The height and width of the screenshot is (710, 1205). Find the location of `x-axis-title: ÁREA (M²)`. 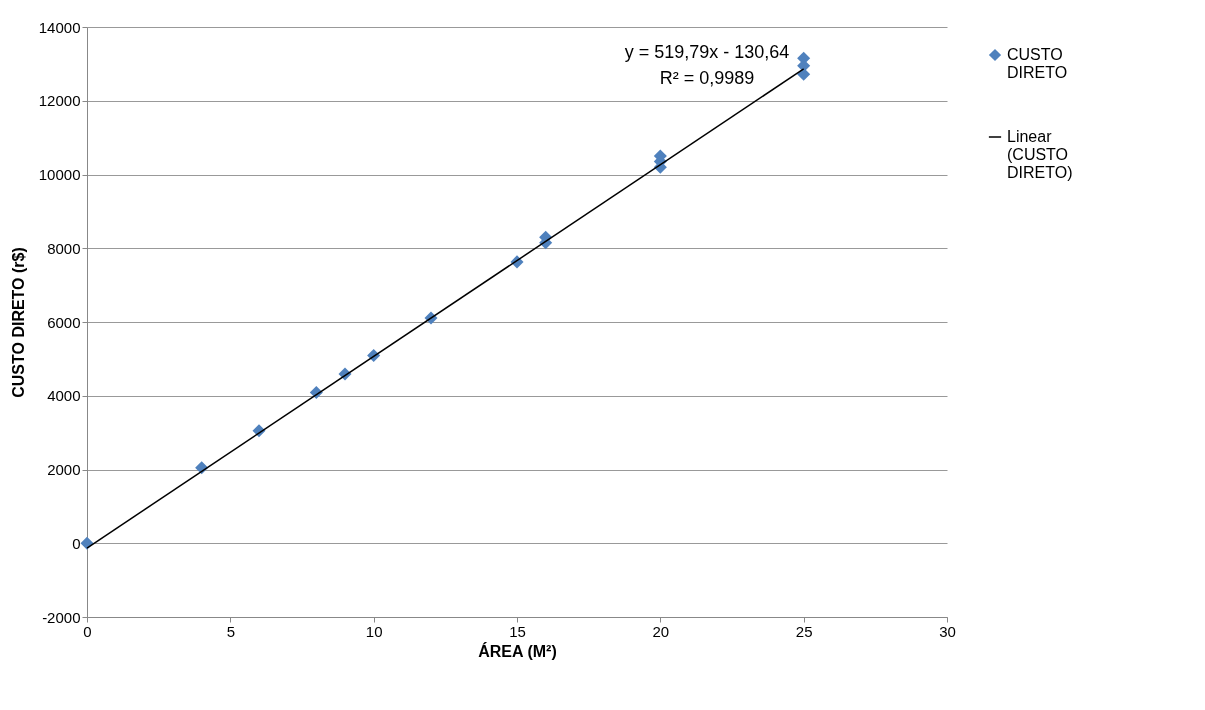

x-axis-title: ÁREA (M²) is located at coordinates (517, 650).